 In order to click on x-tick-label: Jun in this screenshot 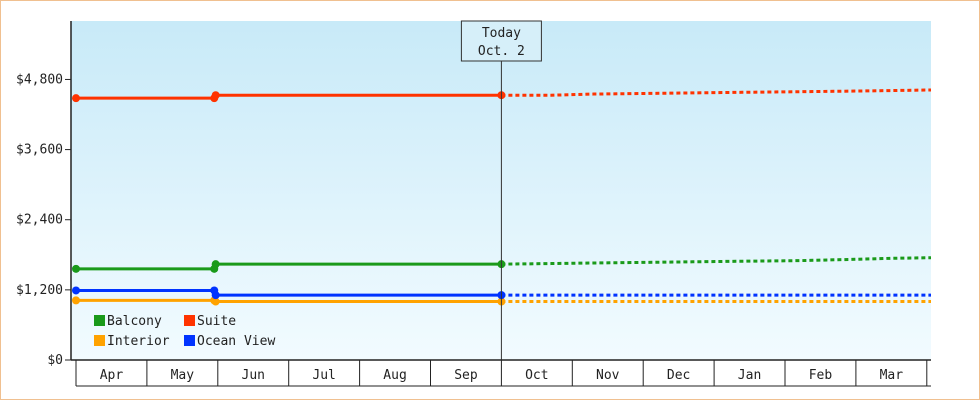, I will do `click(253, 375)`.